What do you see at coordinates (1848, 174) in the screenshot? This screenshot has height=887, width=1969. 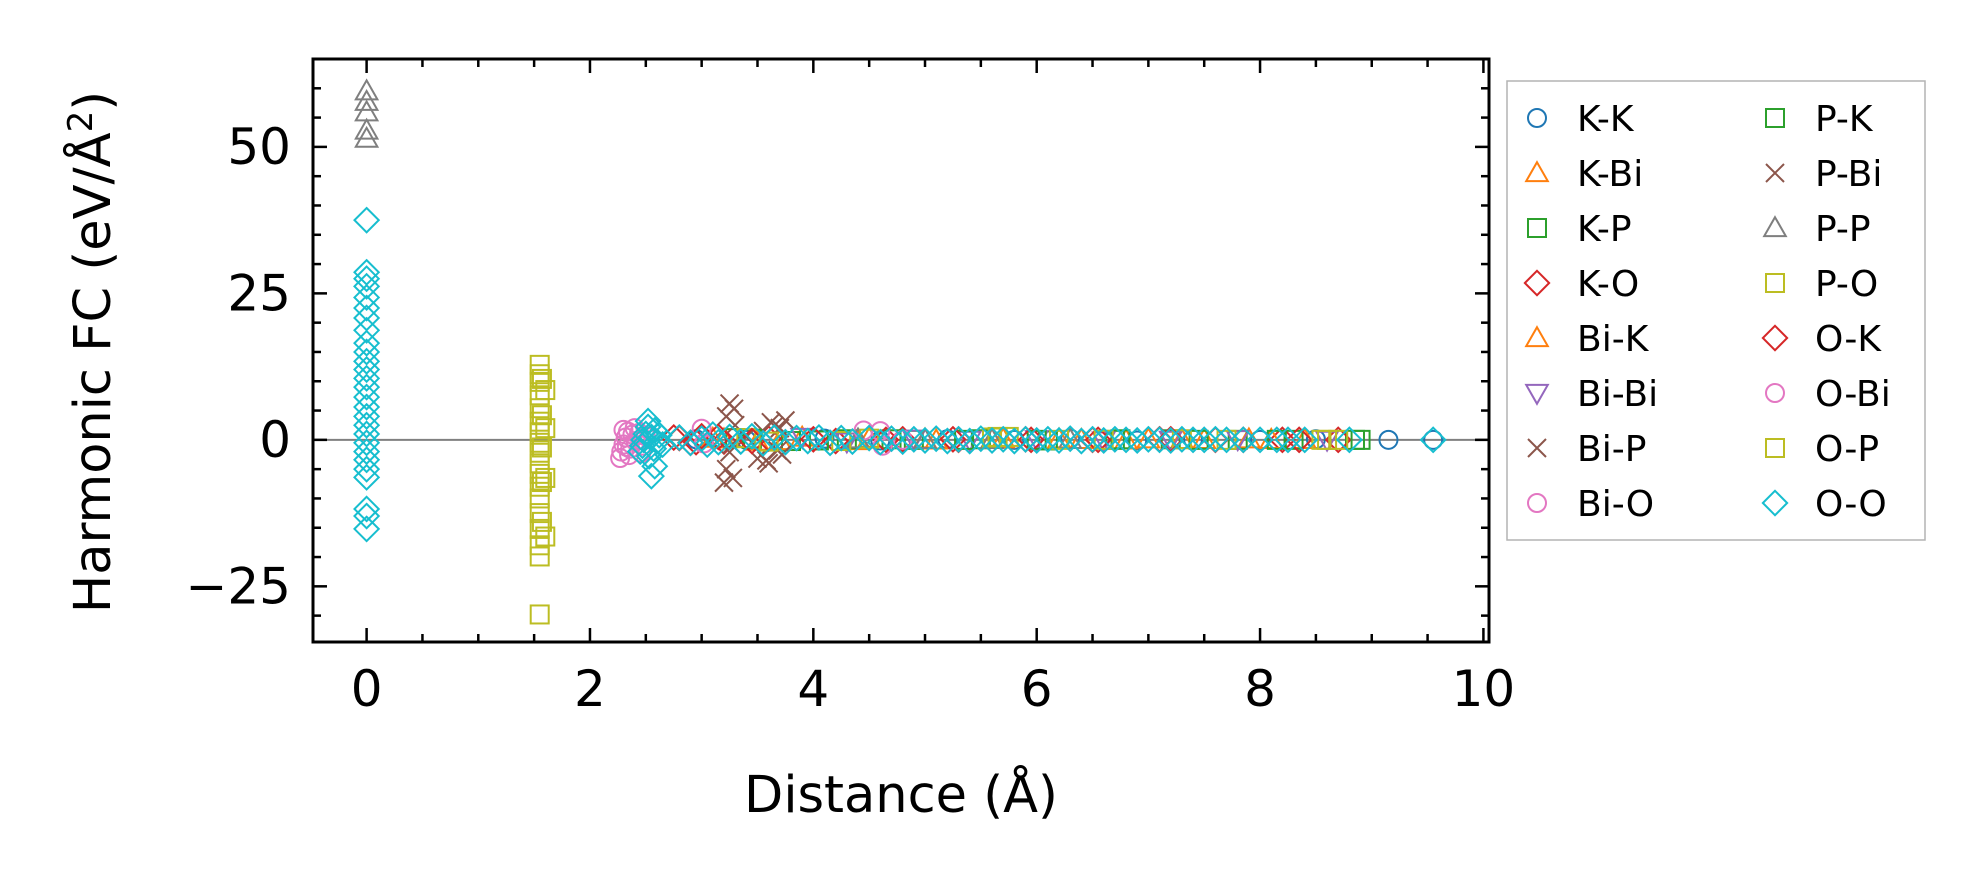 I see `legend-label: P-Bi` at bounding box center [1848, 174].